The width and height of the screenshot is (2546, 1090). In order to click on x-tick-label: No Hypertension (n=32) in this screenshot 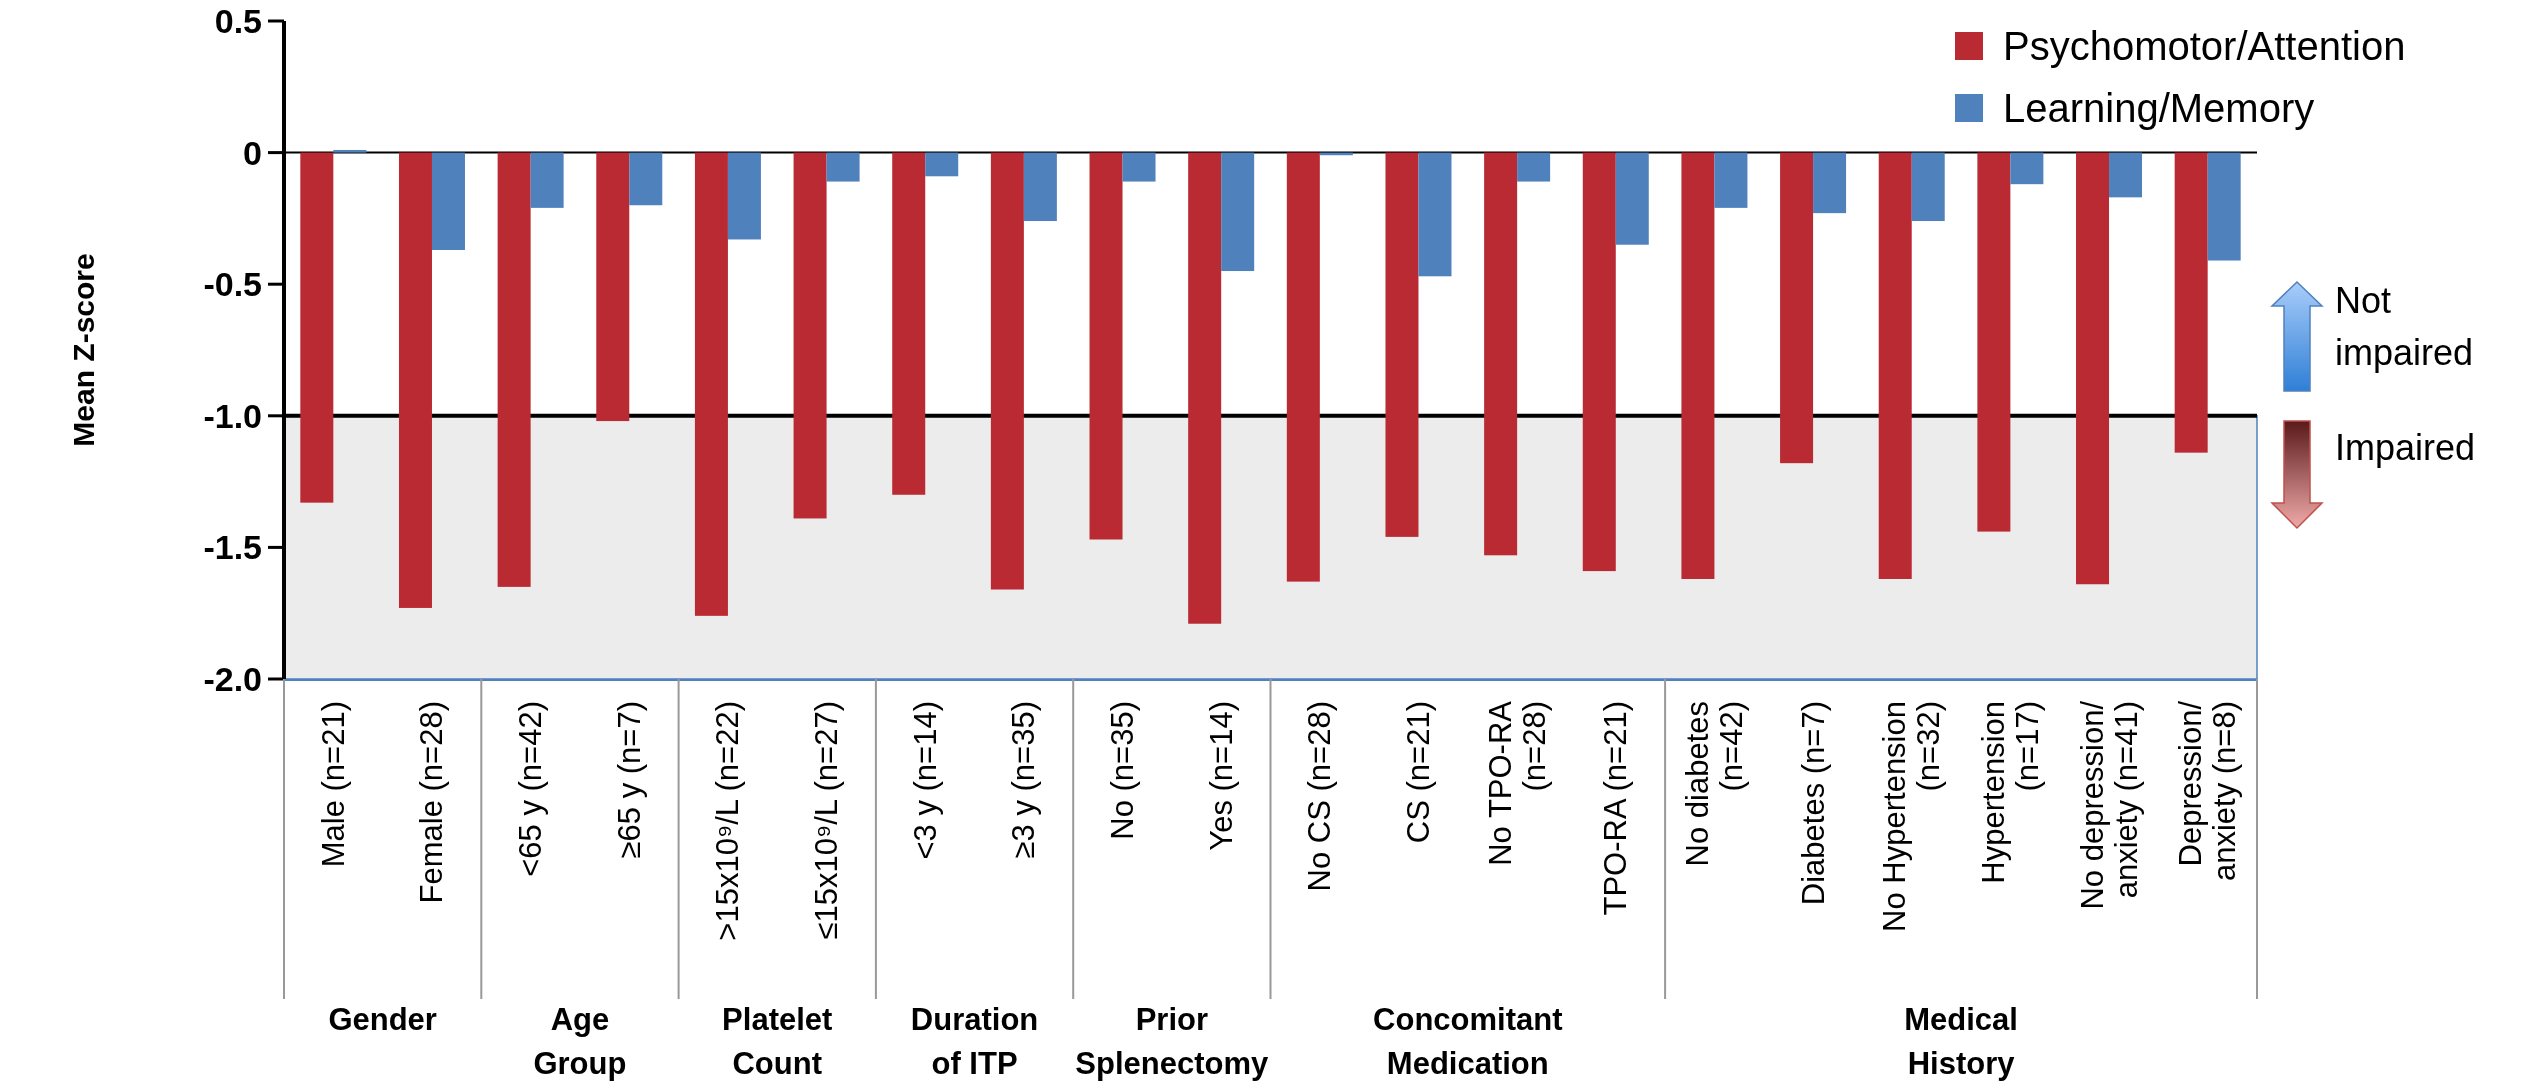, I will do `click(1912, 816)`.